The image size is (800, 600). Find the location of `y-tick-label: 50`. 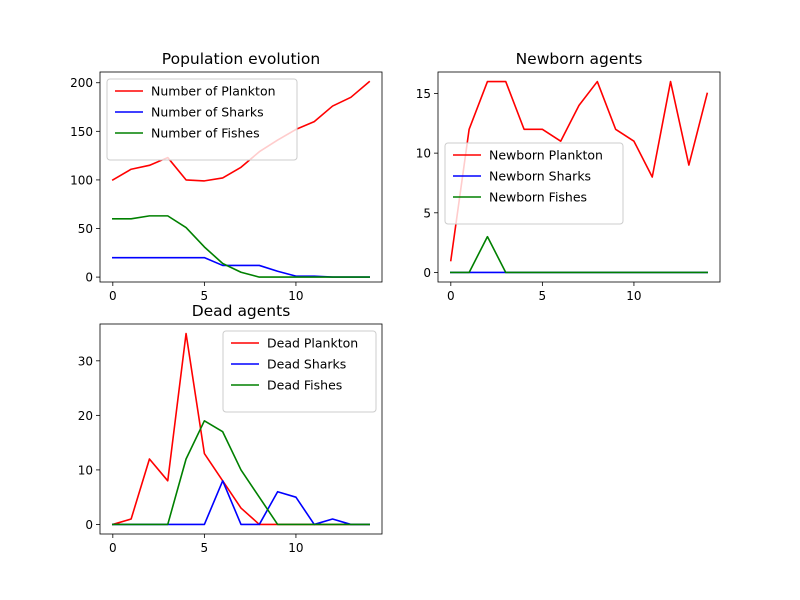

y-tick-label: 50 is located at coordinates (85, 229).